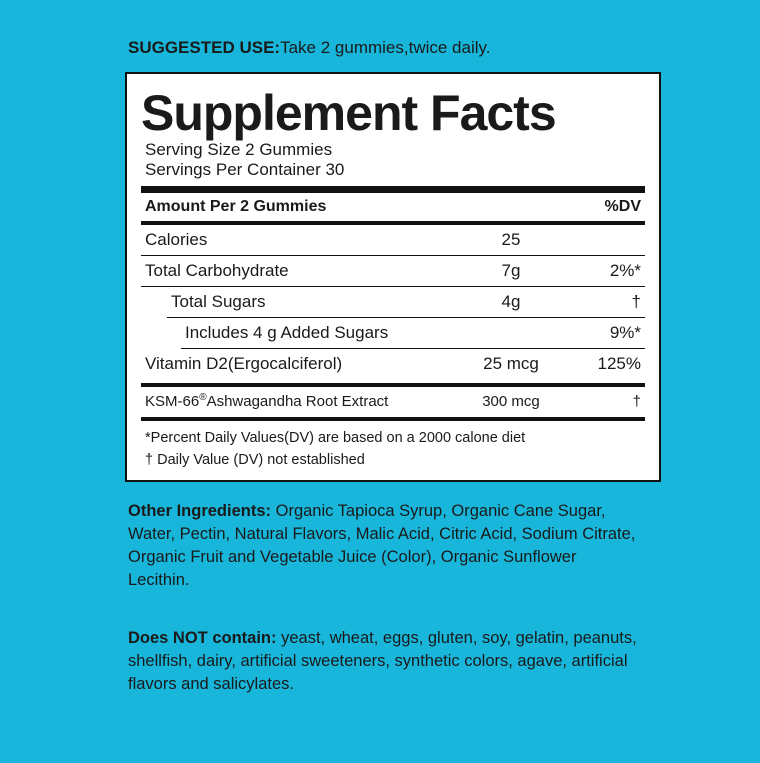  I want to click on nutrient-name: KSM-66®Ashwagandha Root Extract, so click(296, 401).